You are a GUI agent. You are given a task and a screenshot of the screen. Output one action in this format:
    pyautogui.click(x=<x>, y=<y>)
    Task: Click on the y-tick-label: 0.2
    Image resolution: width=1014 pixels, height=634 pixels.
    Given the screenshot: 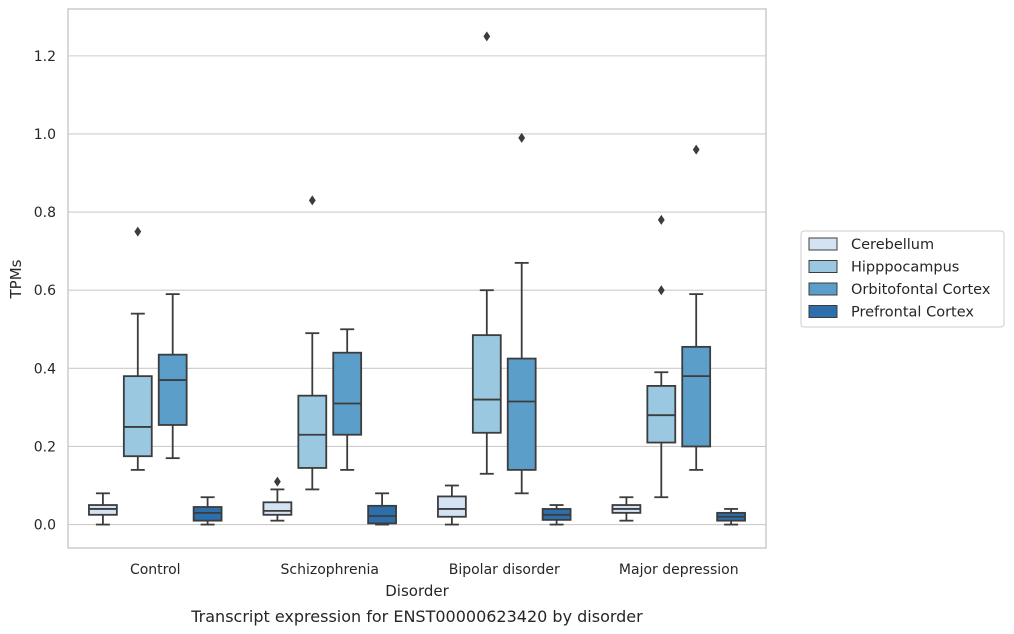 What is the action you would take?
    pyautogui.click(x=45, y=447)
    